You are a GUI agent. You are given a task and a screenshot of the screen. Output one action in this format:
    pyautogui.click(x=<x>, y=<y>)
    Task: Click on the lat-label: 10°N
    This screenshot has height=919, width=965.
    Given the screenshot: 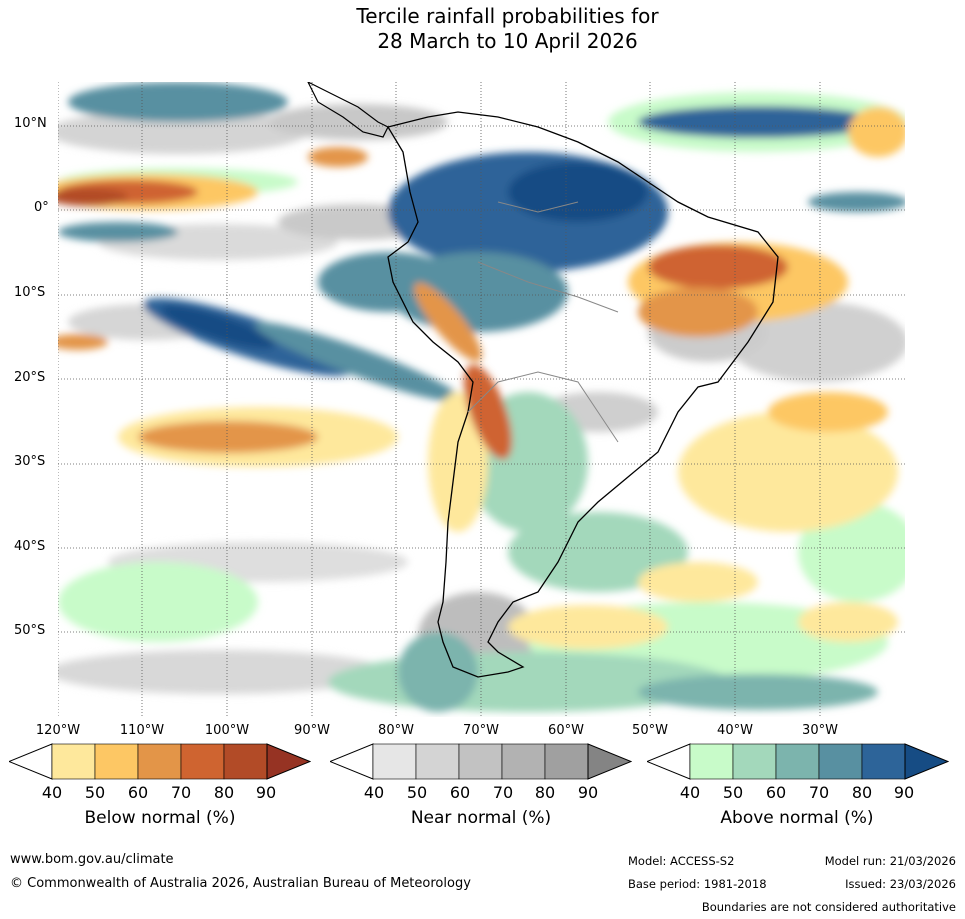 What is the action you would take?
    pyautogui.click(x=30, y=123)
    